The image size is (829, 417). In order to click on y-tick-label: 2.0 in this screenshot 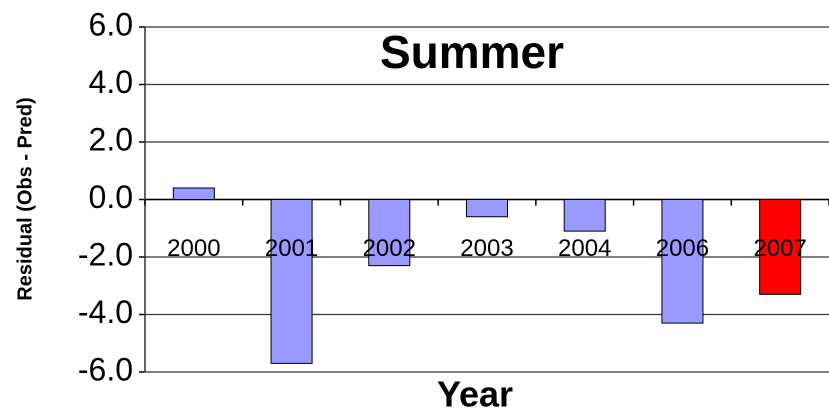, I will do `click(111, 139)`.